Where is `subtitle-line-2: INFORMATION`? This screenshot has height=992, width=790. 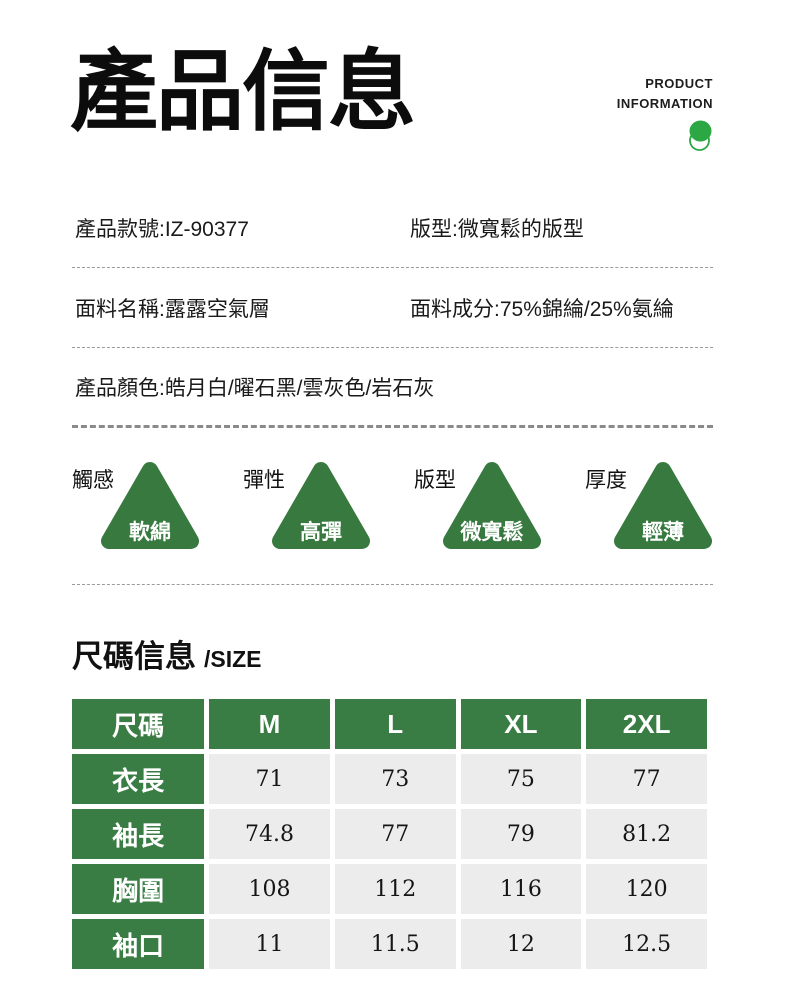
subtitle-line-2: INFORMATION is located at coordinates (664, 103).